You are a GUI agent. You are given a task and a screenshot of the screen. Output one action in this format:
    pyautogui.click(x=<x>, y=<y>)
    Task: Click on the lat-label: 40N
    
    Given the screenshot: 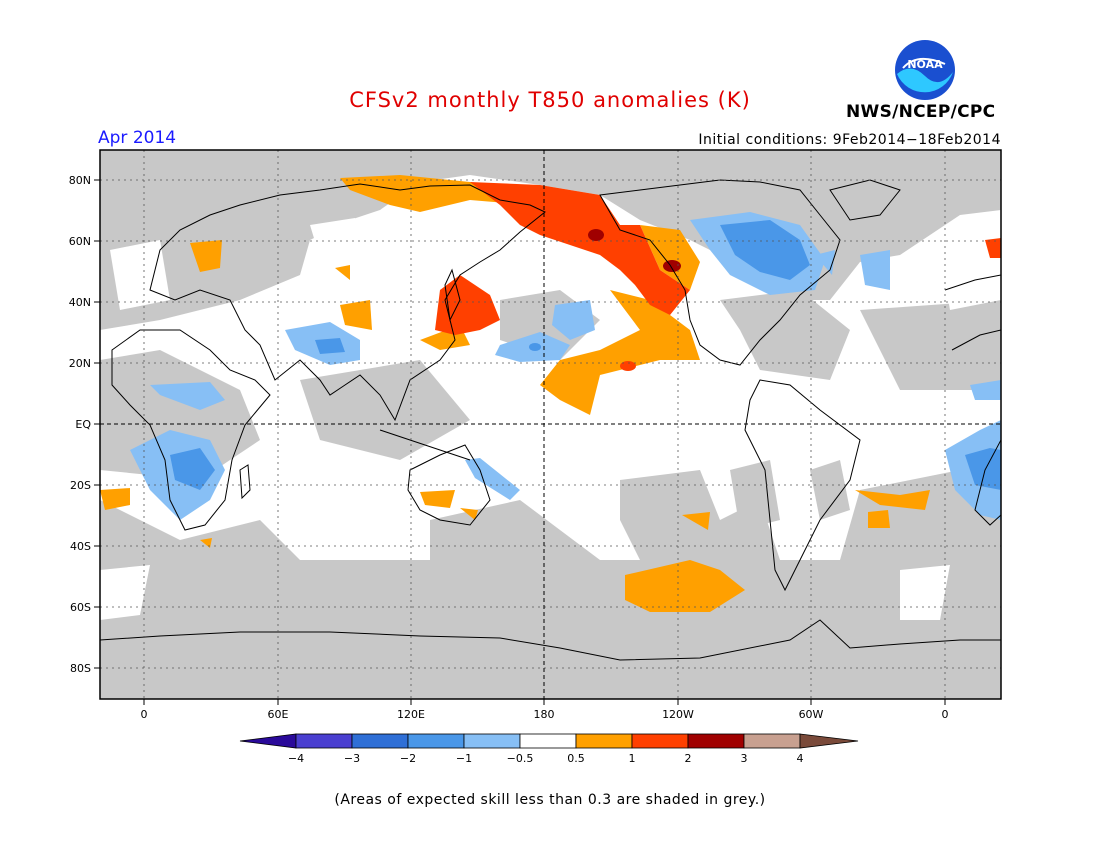 What is the action you would take?
    pyautogui.click(x=80, y=302)
    